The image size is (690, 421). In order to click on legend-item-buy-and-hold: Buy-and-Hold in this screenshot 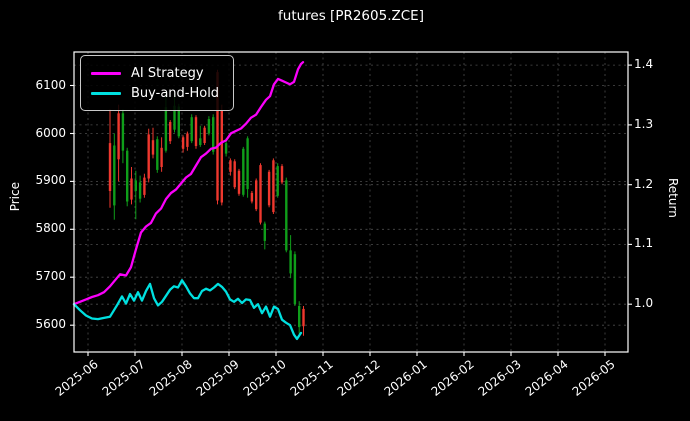, I will do `click(155, 93)`.